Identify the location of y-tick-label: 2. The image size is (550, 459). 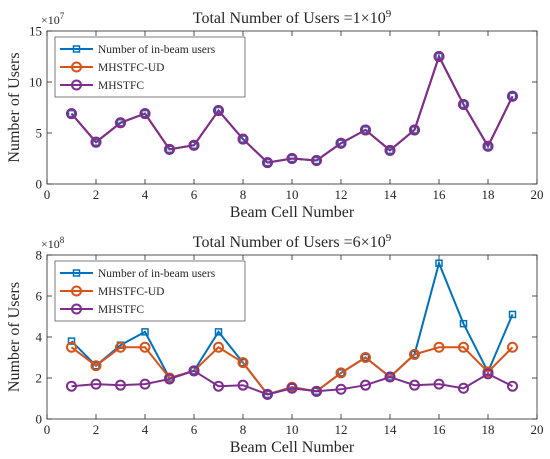
(39, 378).